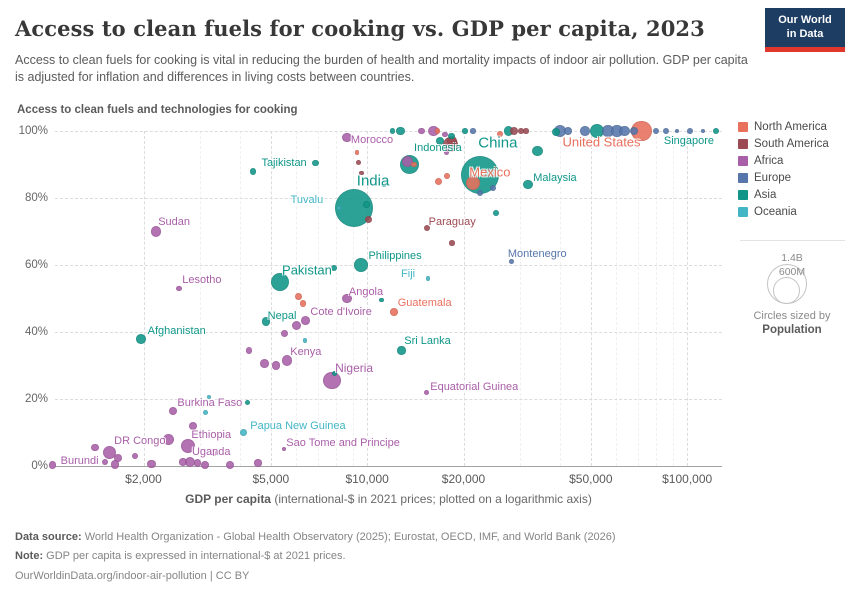 The height and width of the screenshot is (600, 850). What do you see at coordinates (452, 222) in the screenshot?
I see `country-label: Paraguay` at bounding box center [452, 222].